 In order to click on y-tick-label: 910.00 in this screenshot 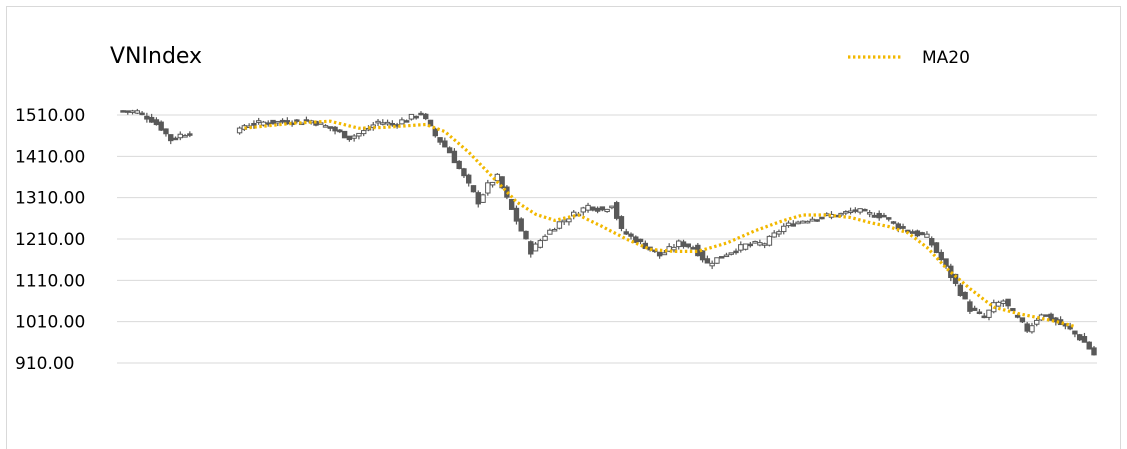, I will do `click(44, 364)`.